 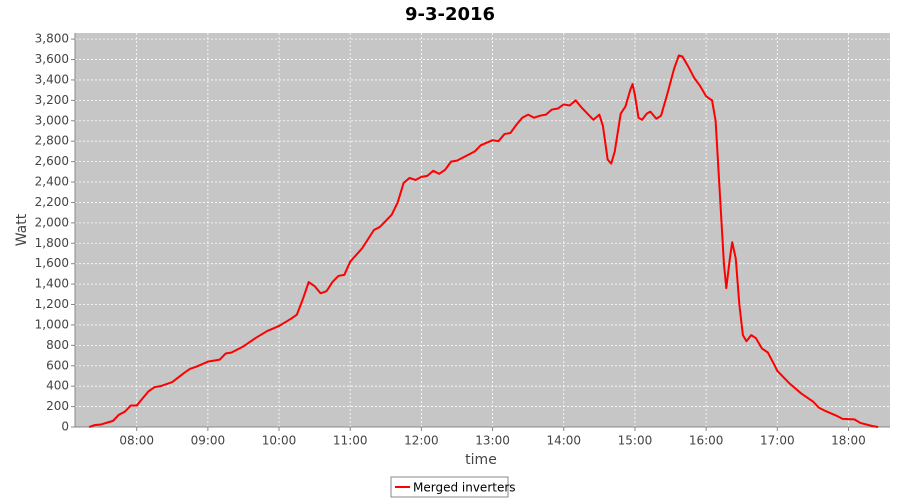 I want to click on y-tick-label: 400, so click(x=57, y=386).